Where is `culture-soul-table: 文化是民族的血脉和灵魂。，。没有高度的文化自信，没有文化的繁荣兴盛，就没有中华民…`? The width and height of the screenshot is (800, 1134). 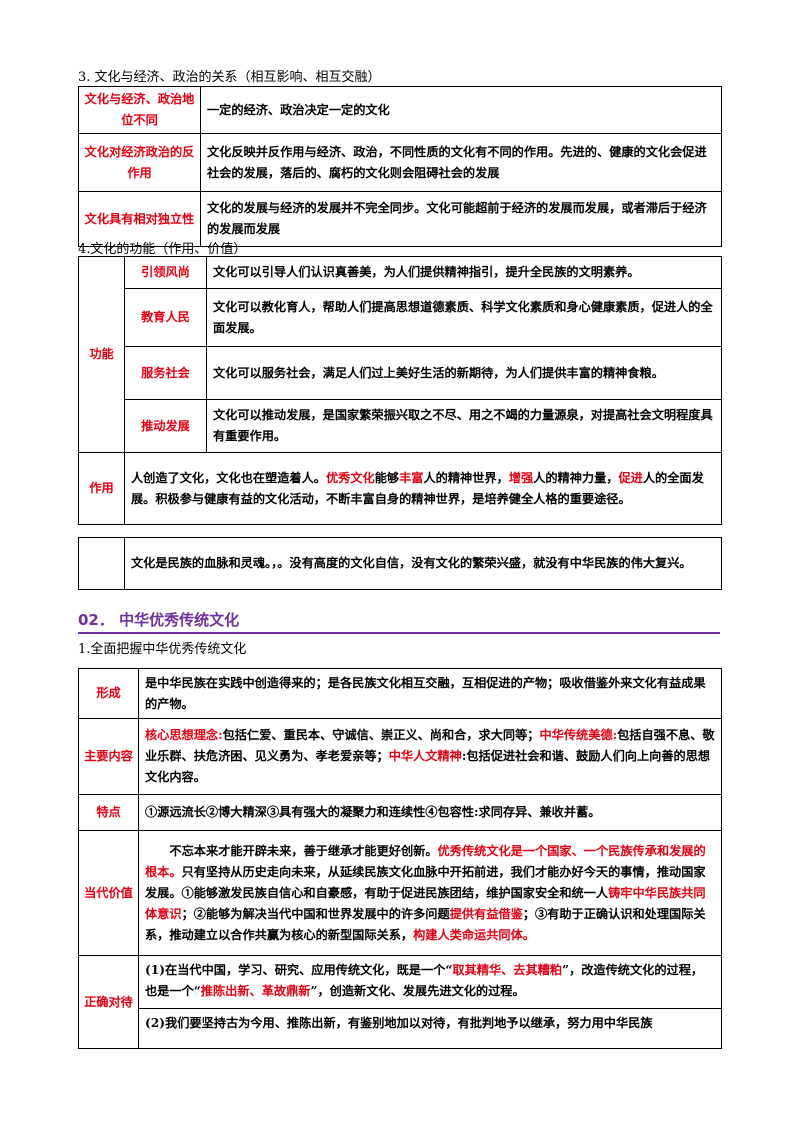
culture-soul-table: 文化是民族的血脉和灵魂。，。没有高度的文化自信，没有文化的繁荣兴盛，就没有中华民… is located at coordinates (400, 563).